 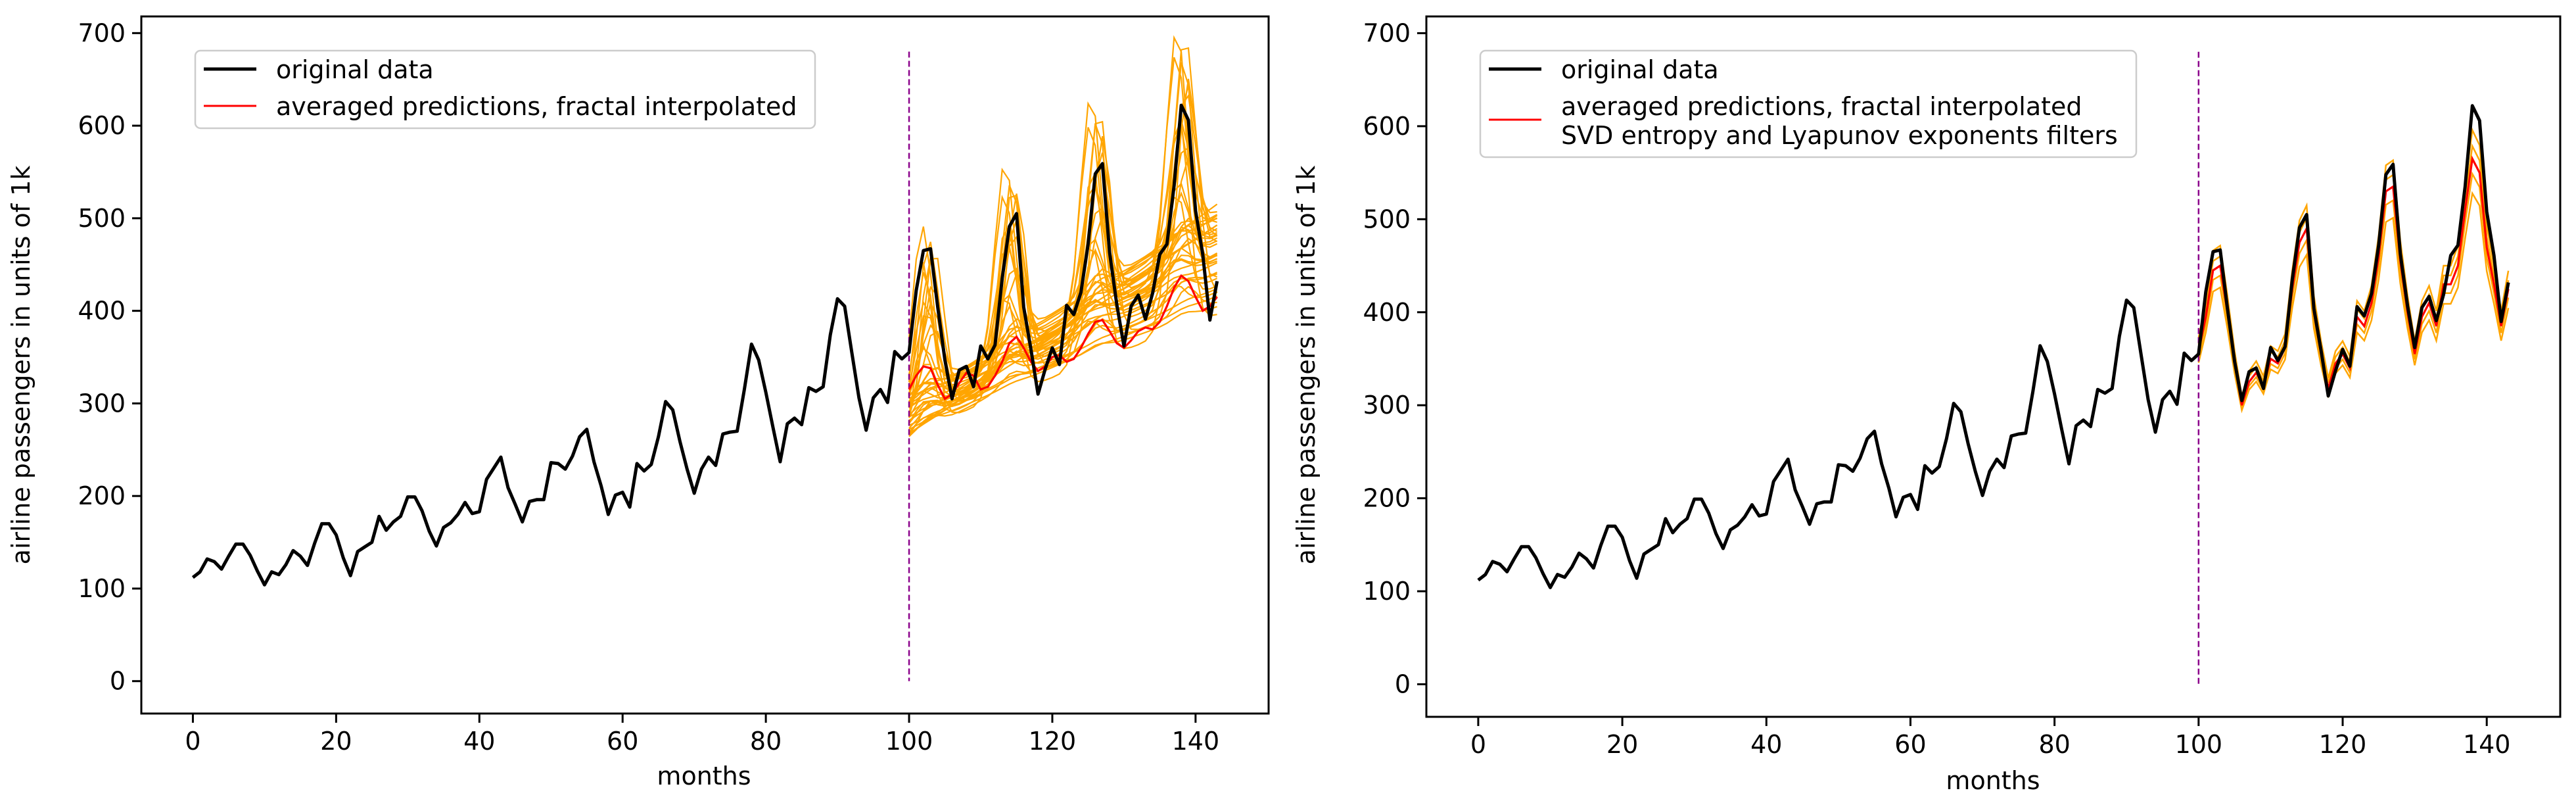 I want to click on average-line-group, so click(x=1063, y=337).